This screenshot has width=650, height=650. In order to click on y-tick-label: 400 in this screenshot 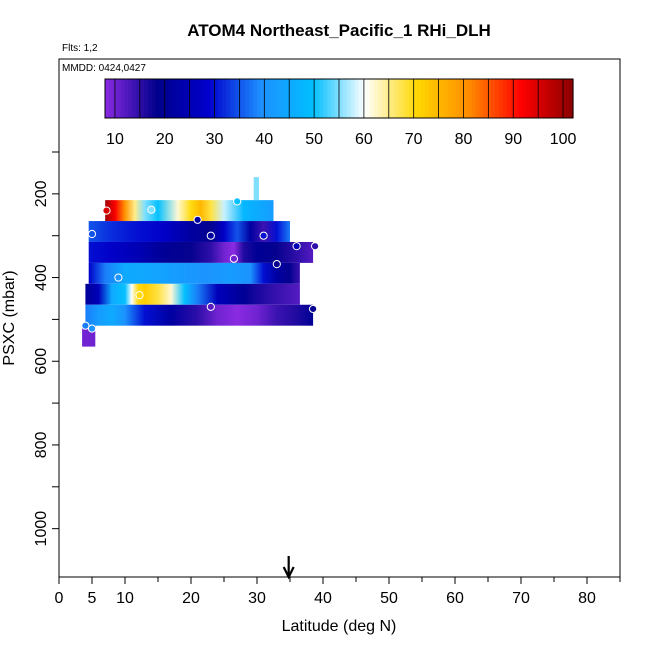, I will do `click(41, 277)`.